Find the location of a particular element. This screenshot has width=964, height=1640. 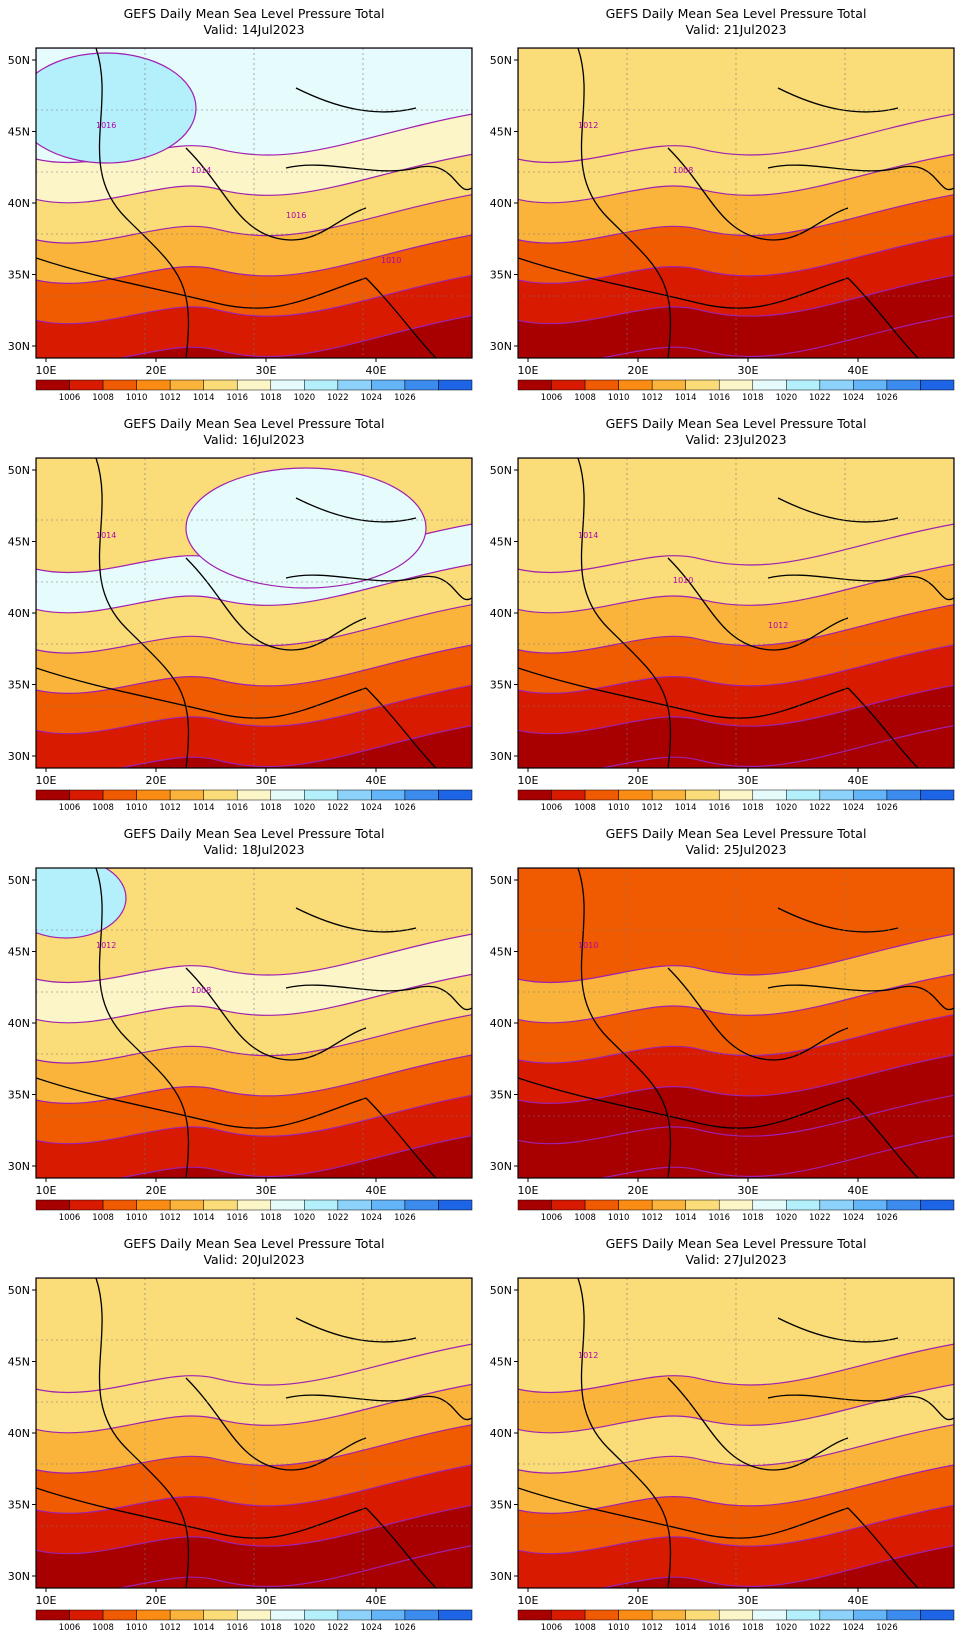

panel-valid-date: Valid: 27Jul2023 is located at coordinates (735, 1259).